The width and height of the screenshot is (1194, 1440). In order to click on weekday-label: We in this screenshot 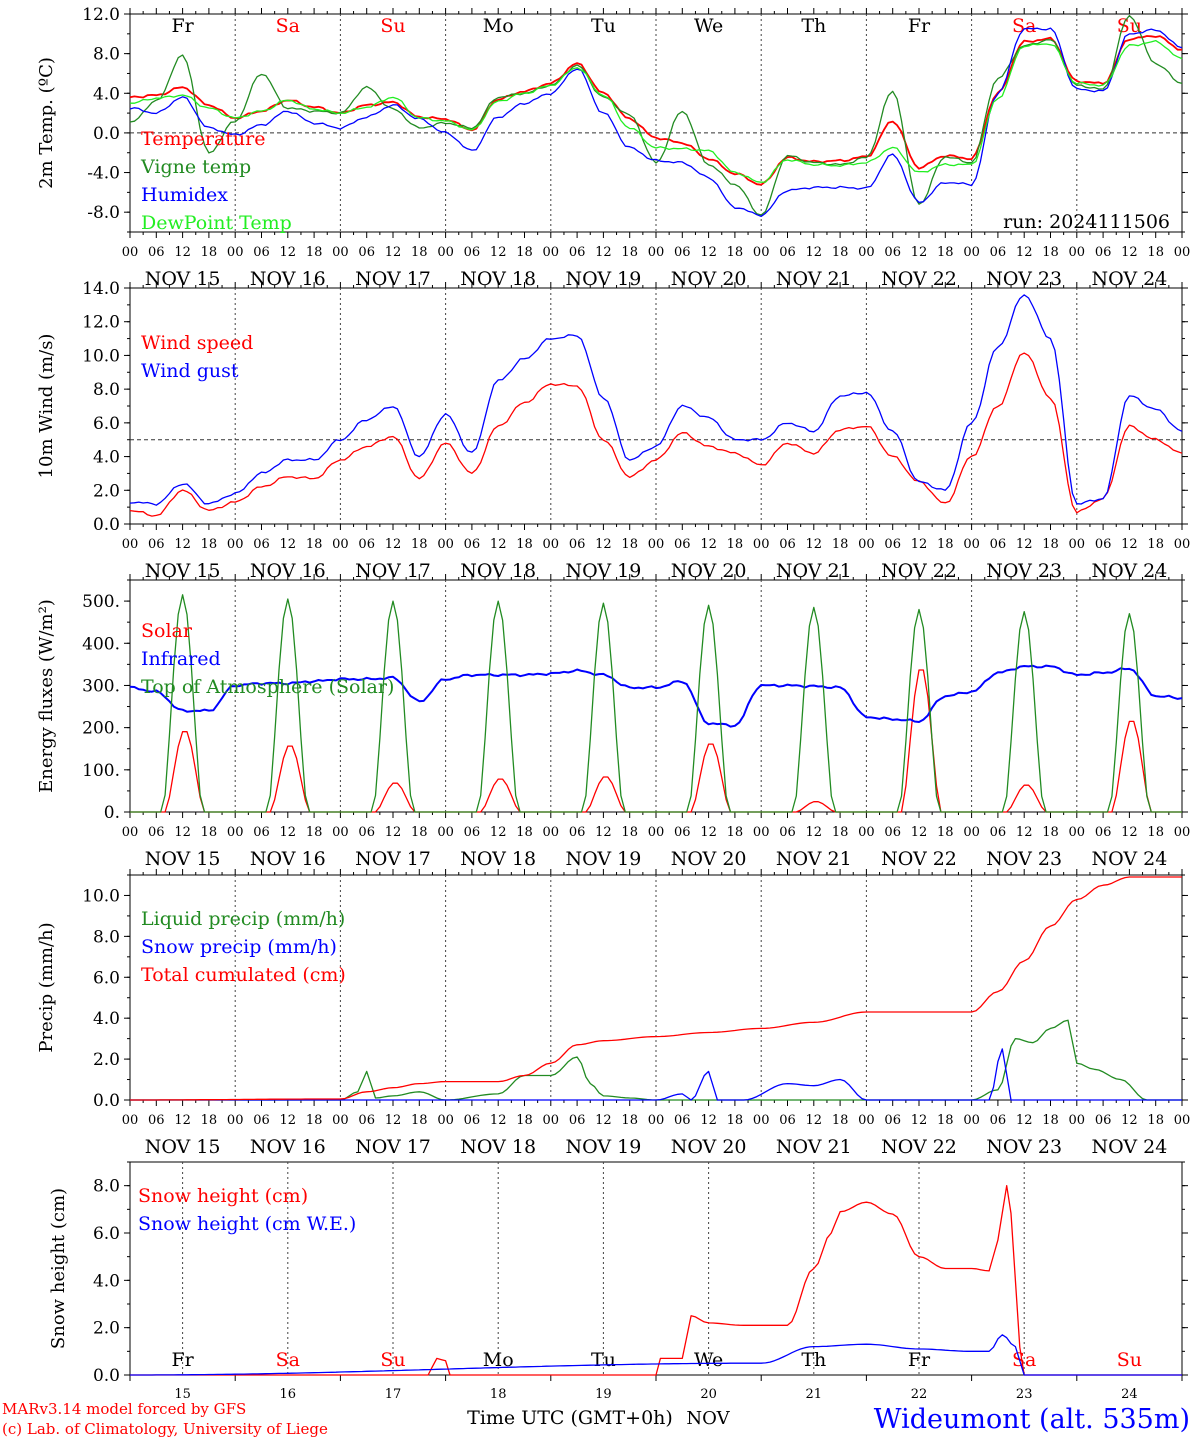, I will do `click(708, 1360)`.